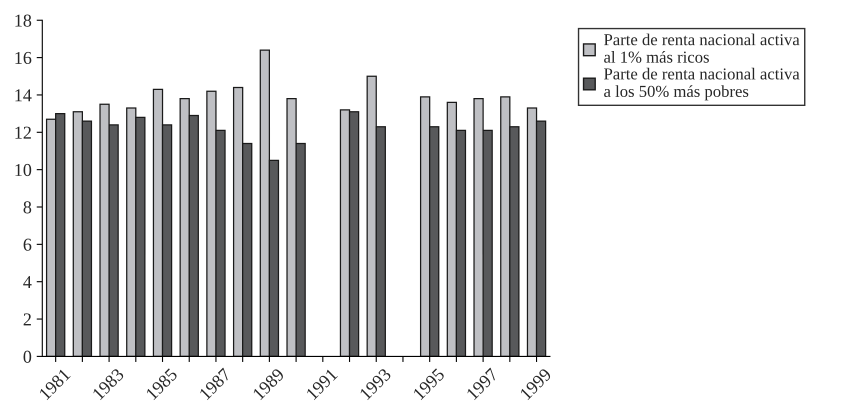 This screenshot has width=846, height=405. What do you see at coordinates (23, 58) in the screenshot?
I see `y-tick-label: 16` at bounding box center [23, 58].